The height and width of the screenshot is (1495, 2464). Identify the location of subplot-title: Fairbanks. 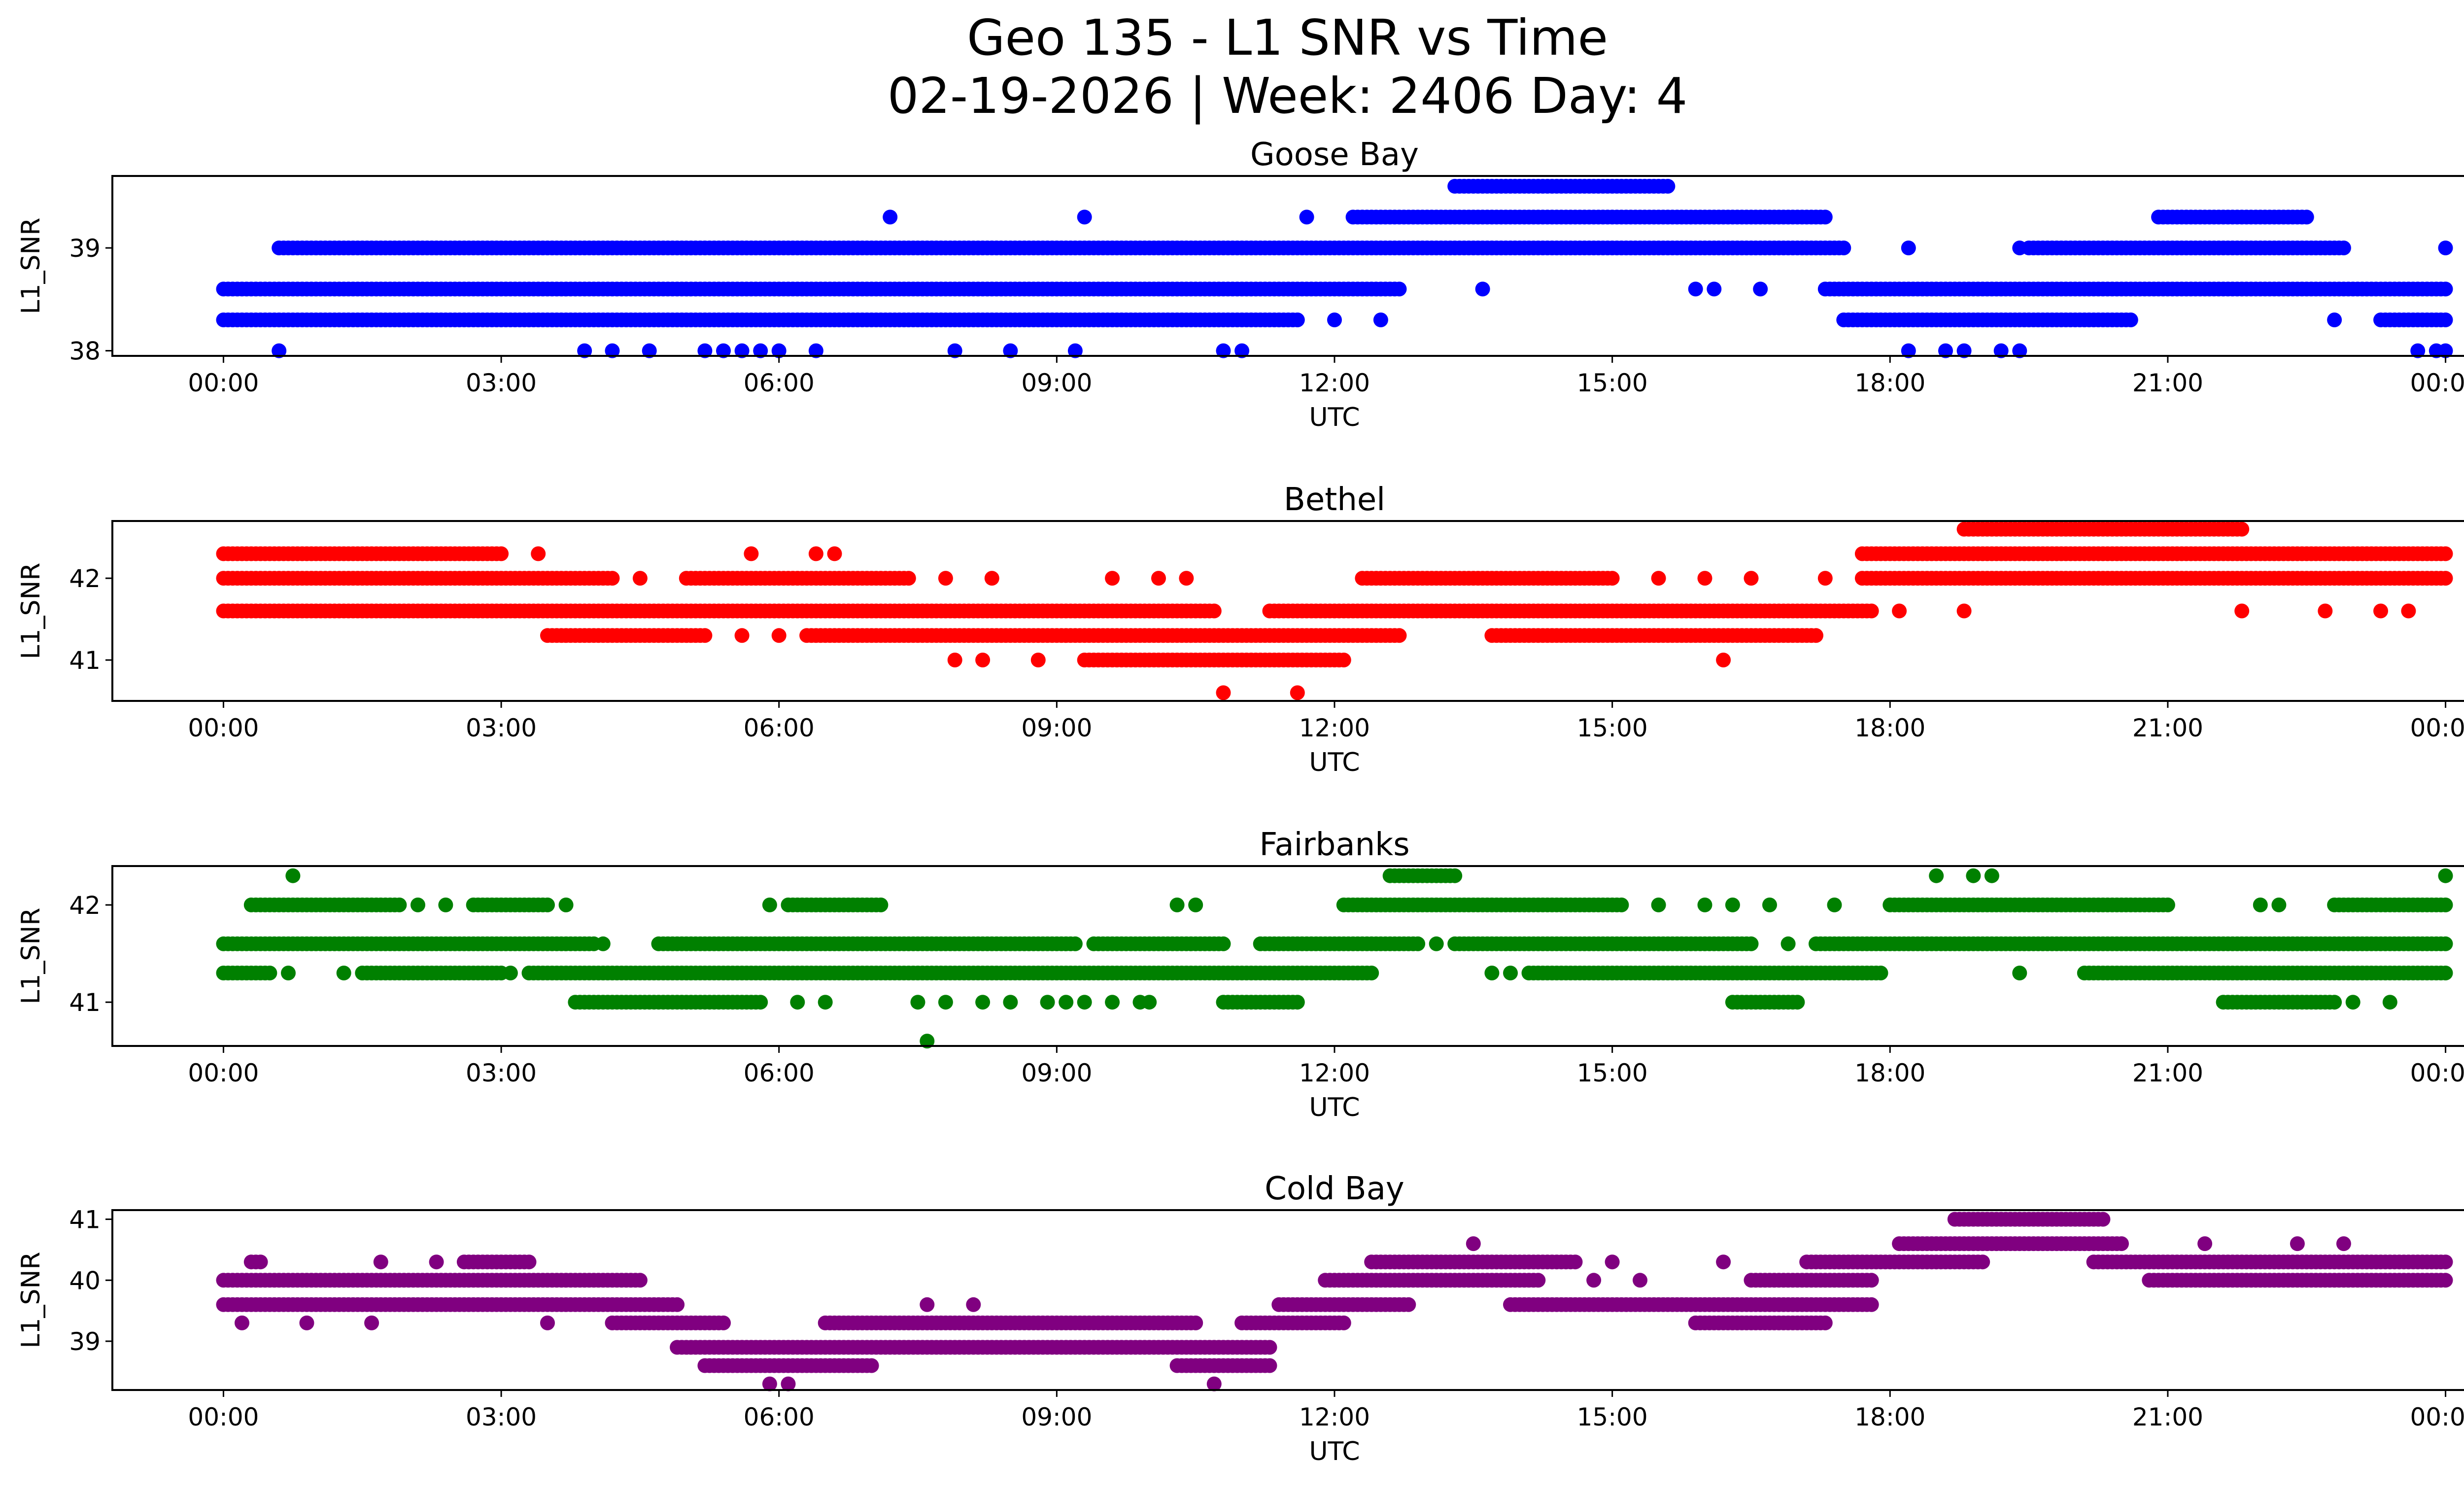
(1334, 845).